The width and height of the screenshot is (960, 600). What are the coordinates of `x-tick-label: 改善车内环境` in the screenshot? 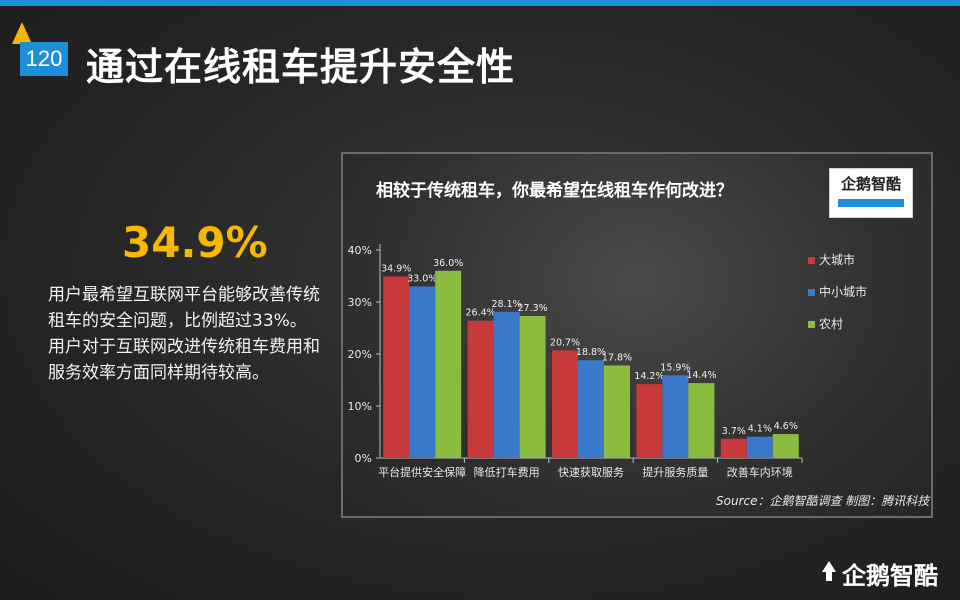 It's located at (760, 472).